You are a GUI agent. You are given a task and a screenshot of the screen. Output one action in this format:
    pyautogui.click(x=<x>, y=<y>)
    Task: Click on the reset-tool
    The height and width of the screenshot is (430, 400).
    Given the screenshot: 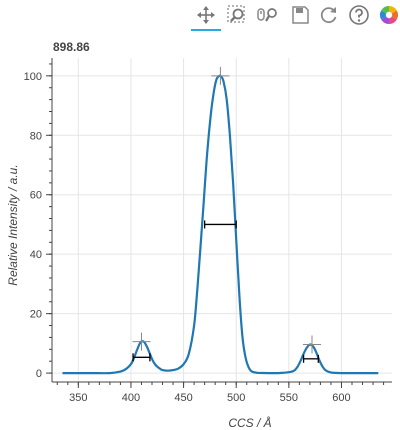 What is the action you would take?
    pyautogui.click(x=329, y=15)
    